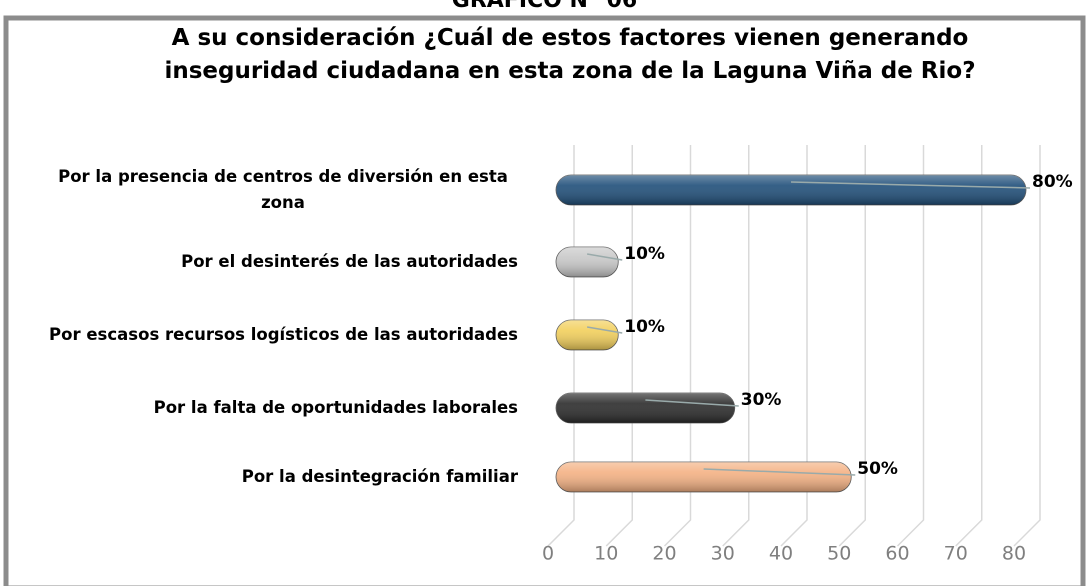 The image size is (1089, 586). I want to click on value-label: 80%, so click(1052, 182).